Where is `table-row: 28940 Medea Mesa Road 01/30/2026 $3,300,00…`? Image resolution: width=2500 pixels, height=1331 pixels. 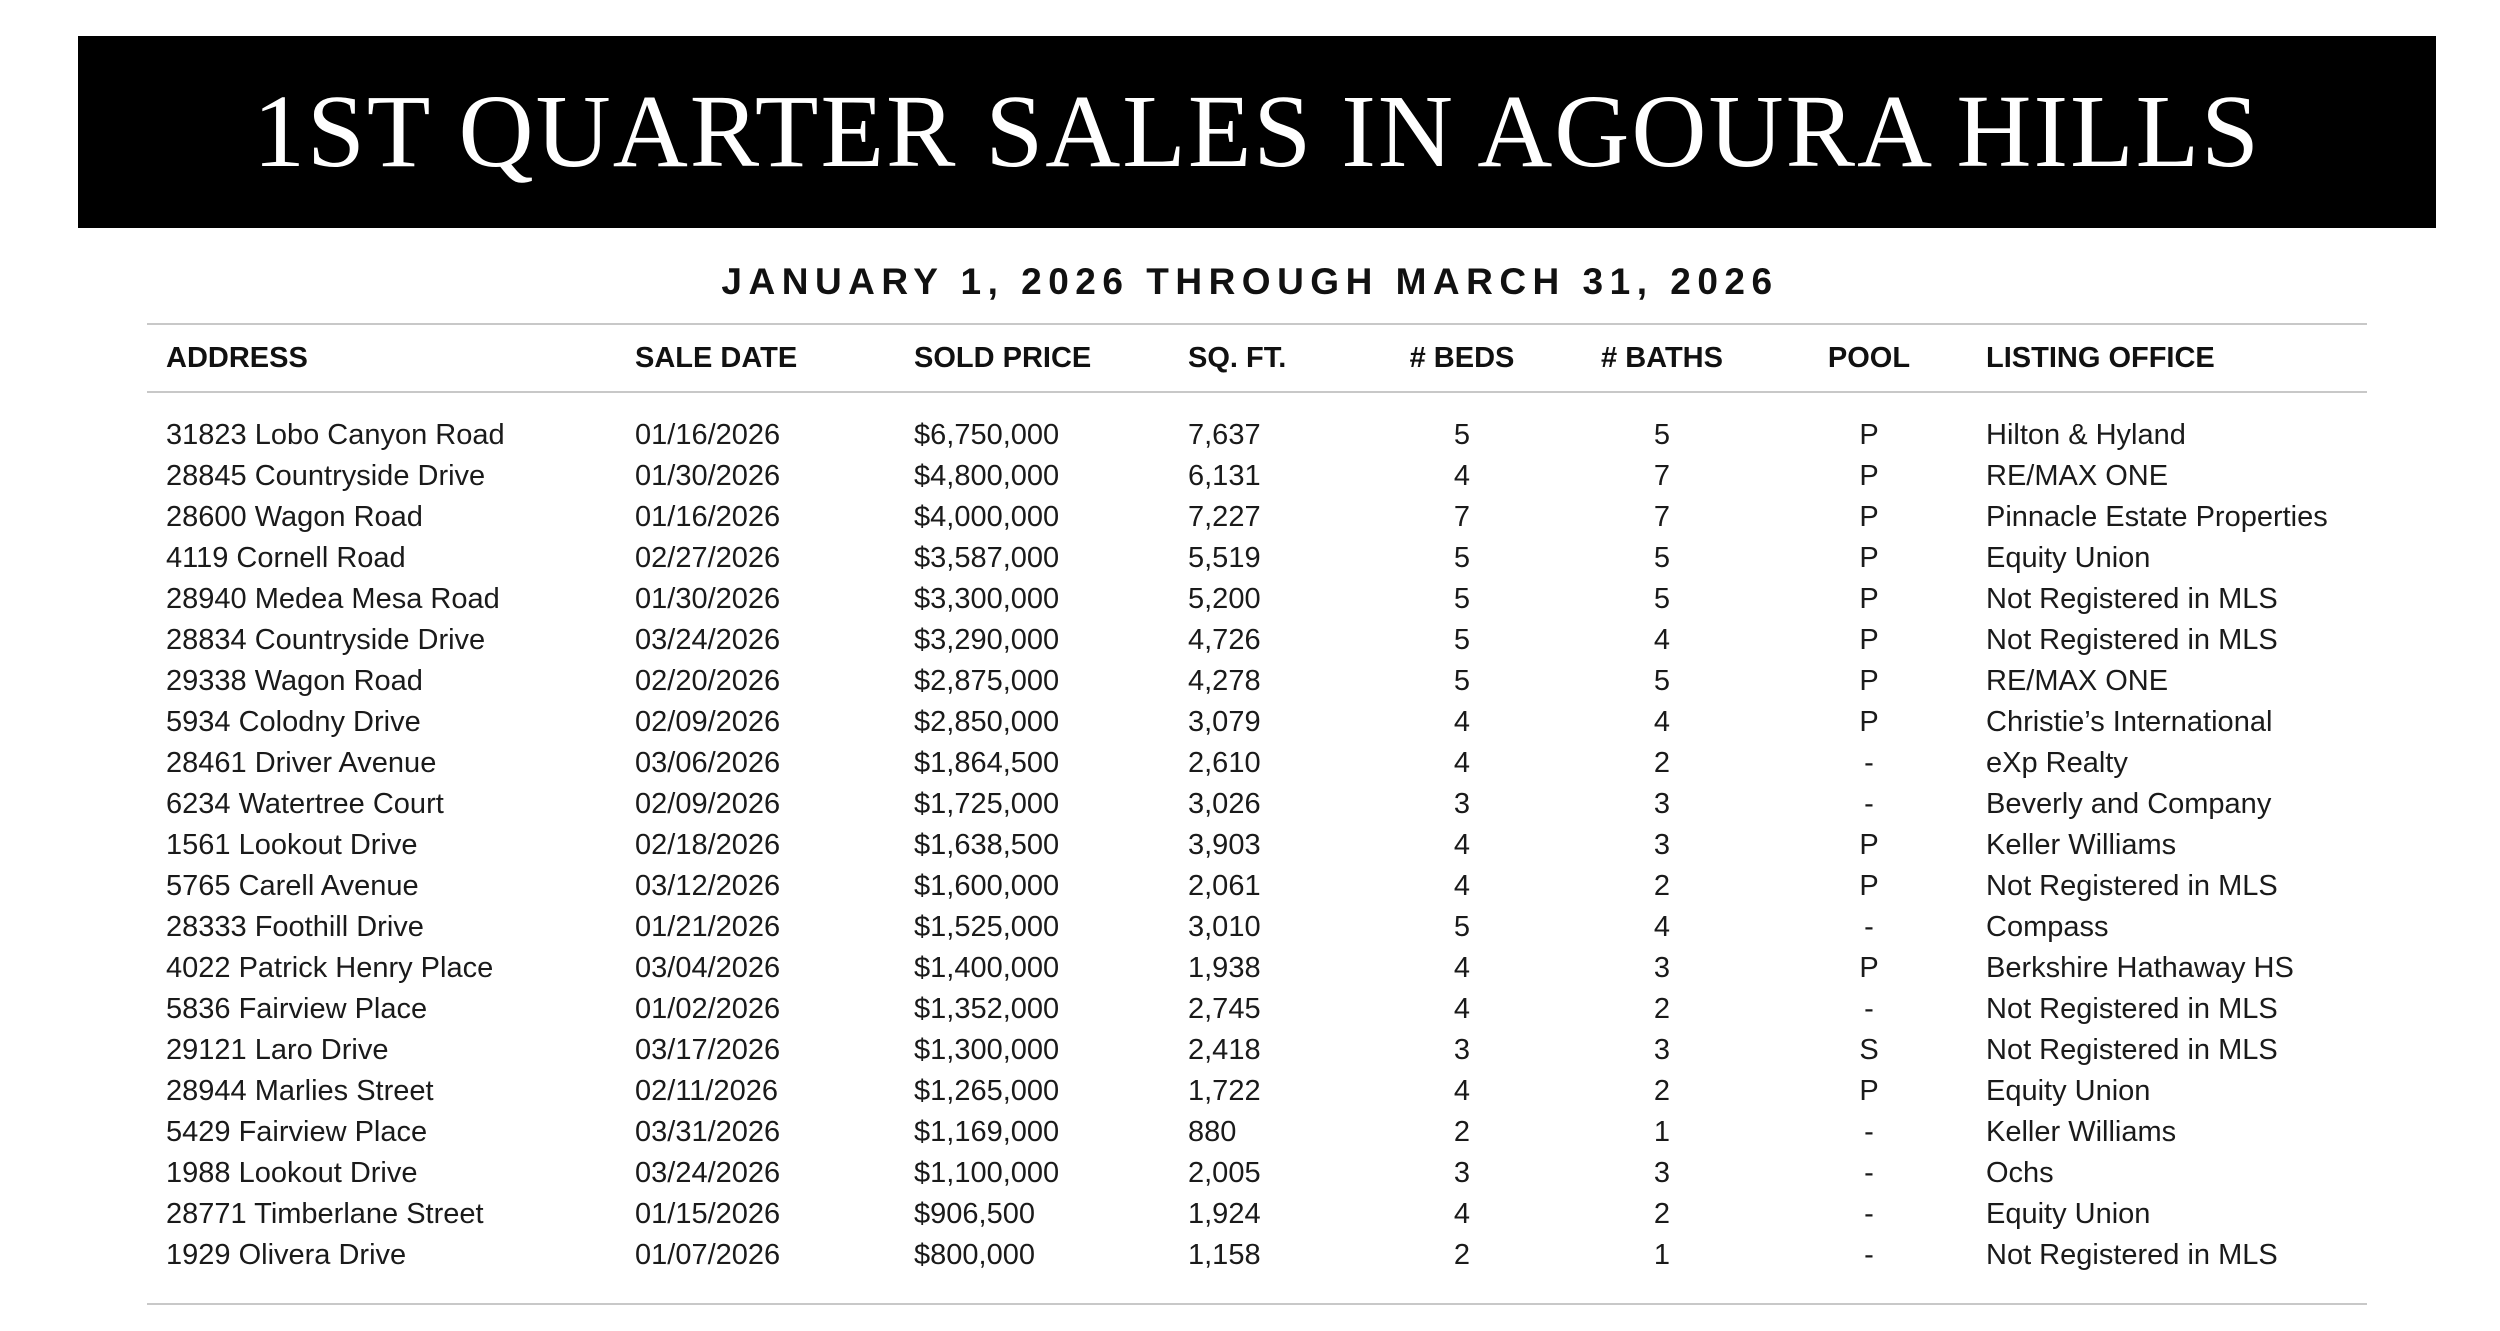 table-row: 28940 Medea Mesa Road 01/30/2026 $3,300,00… is located at coordinates (1257, 599).